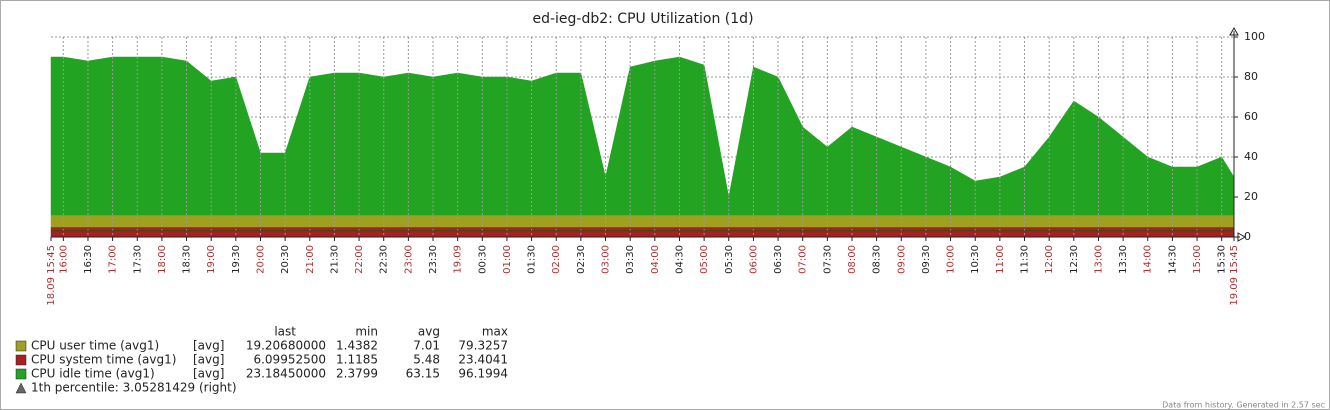  What do you see at coordinates (21, 388) in the screenshot?
I see `percentile-icon` at bounding box center [21, 388].